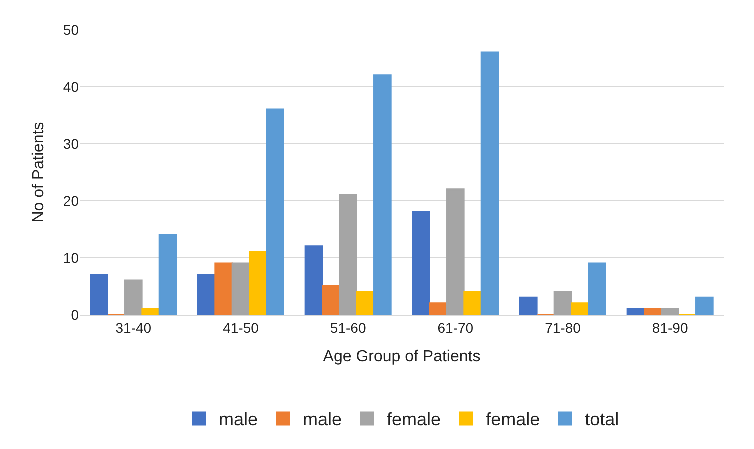 Image resolution: width=754 pixels, height=449 pixels. What do you see at coordinates (348, 328) in the screenshot?
I see `x-tick-label: 51-60` at bounding box center [348, 328].